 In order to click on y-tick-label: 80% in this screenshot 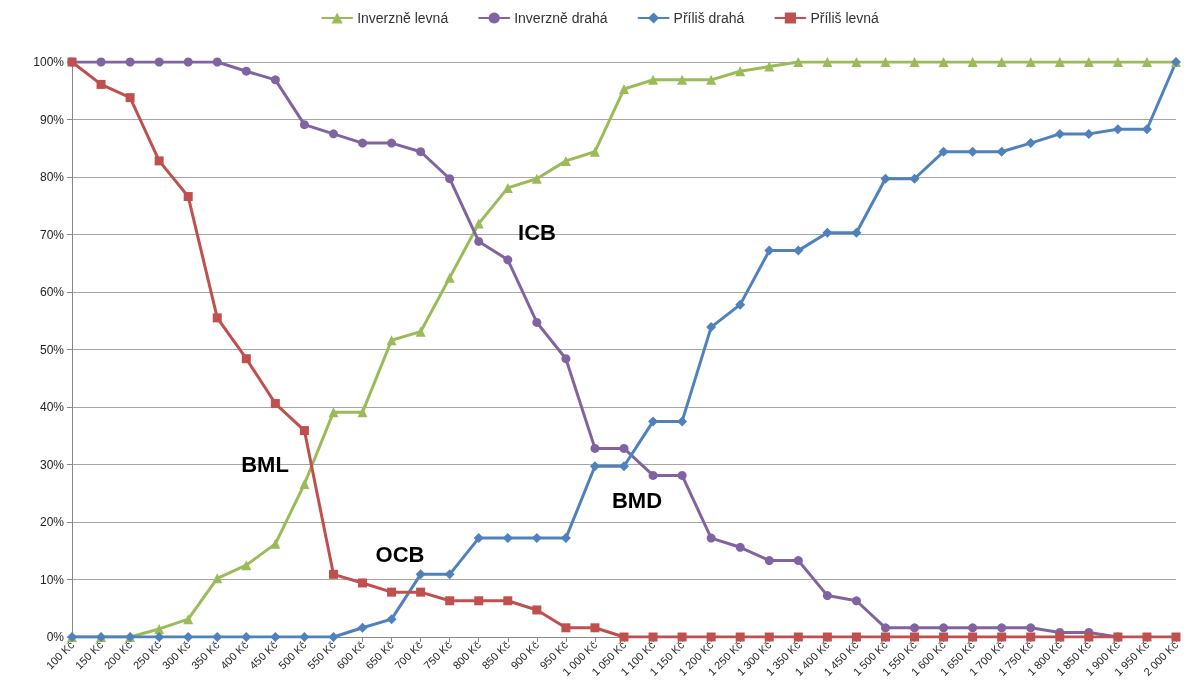, I will do `click(52, 177)`.